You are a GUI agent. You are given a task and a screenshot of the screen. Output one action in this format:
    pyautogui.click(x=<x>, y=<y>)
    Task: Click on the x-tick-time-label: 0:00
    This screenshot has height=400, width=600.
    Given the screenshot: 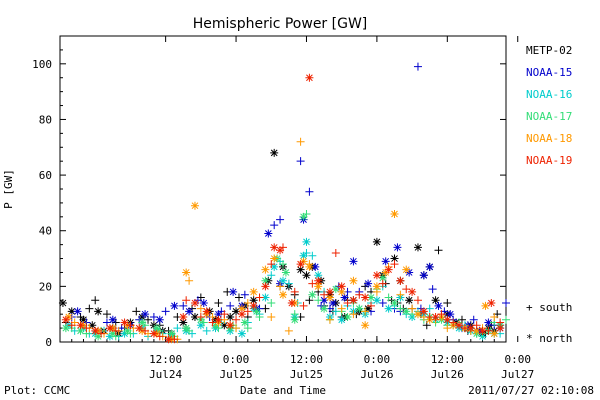 What is the action you would take?
    pyautogui.click(x=377, y=359)
    